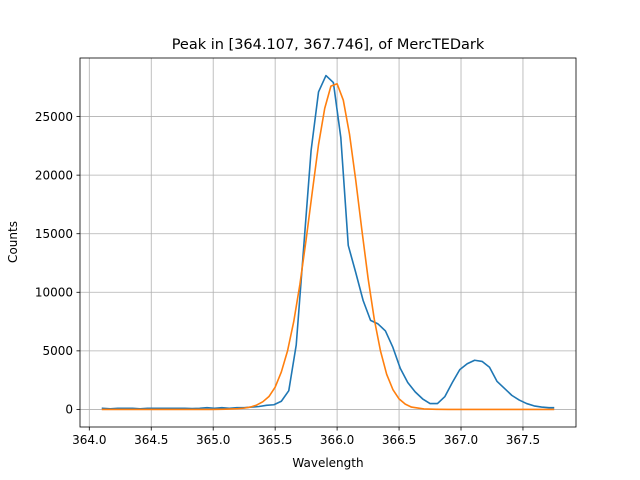  What do you see at coordinates (13, 242) in the screenshot?
I see `y-axis-label: Counts` at bounding box center [13, 242].